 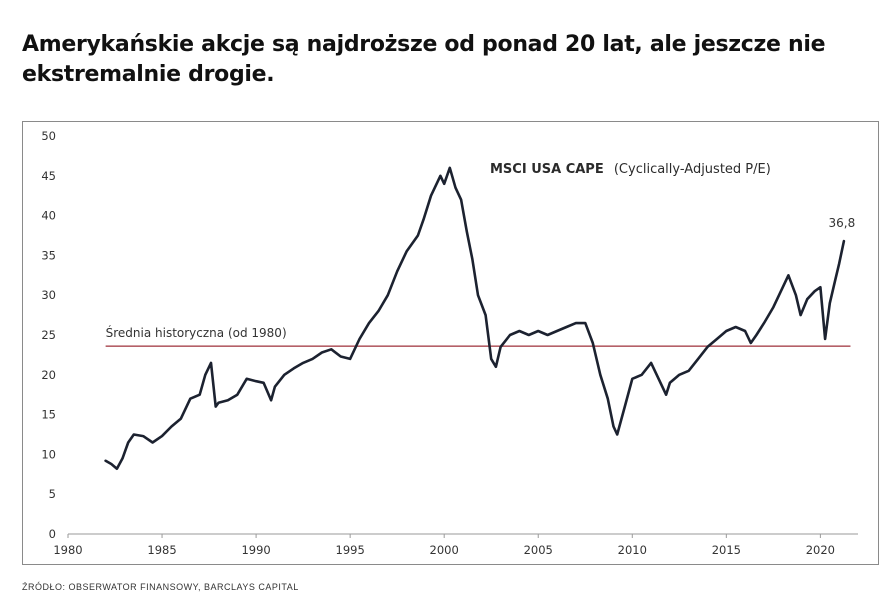 What do you see at coordinates (48, 136) in the screenshot?
I see `y-tick-label: 50` at bounding box center [48, 136].